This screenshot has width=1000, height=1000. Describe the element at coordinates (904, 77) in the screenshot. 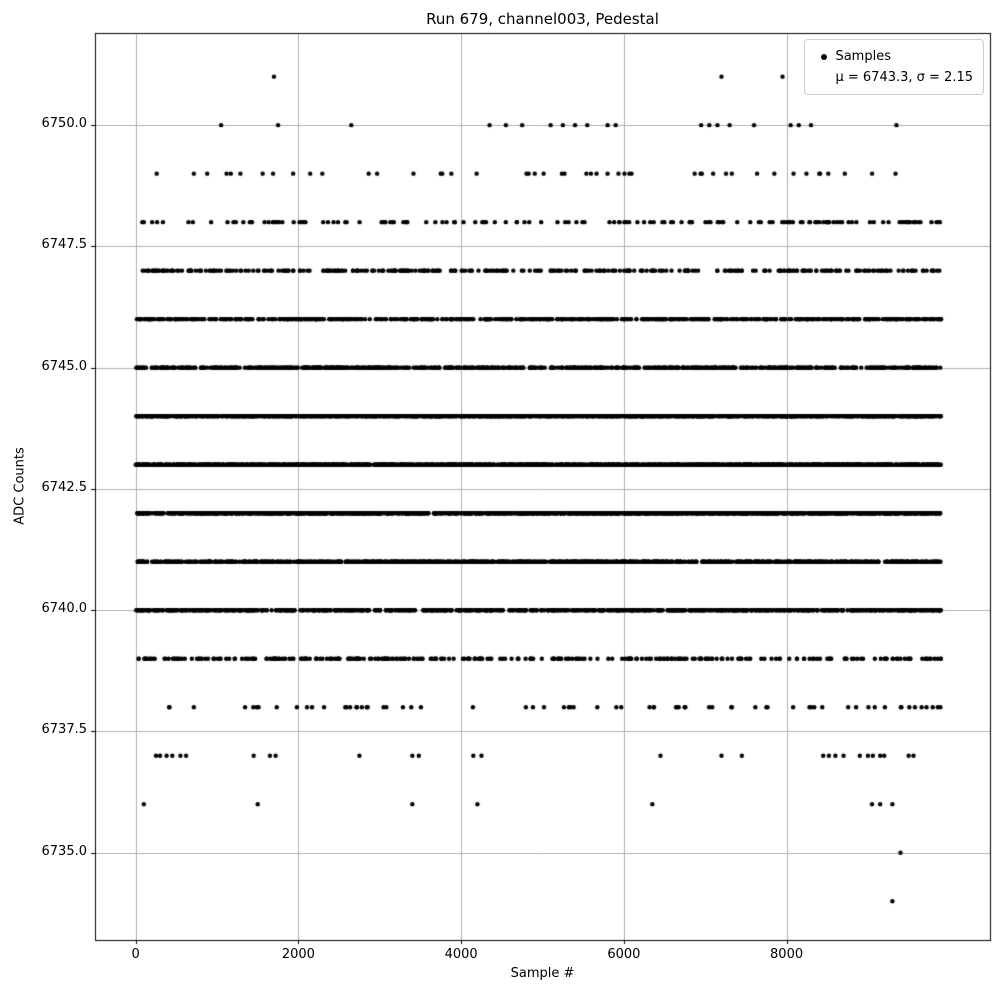

I see `legend-label-stats: μ = 6743.3, σ = 2.15` at that location.